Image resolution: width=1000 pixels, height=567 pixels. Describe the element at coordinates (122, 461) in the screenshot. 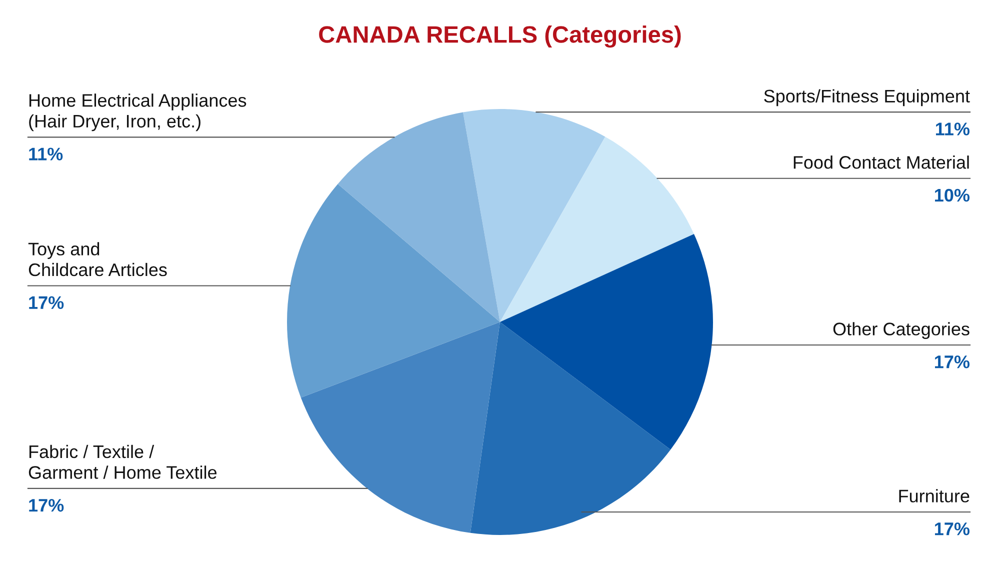

I see `slice-label: Fabric / Textile / Garment / Home Textile` at that location.